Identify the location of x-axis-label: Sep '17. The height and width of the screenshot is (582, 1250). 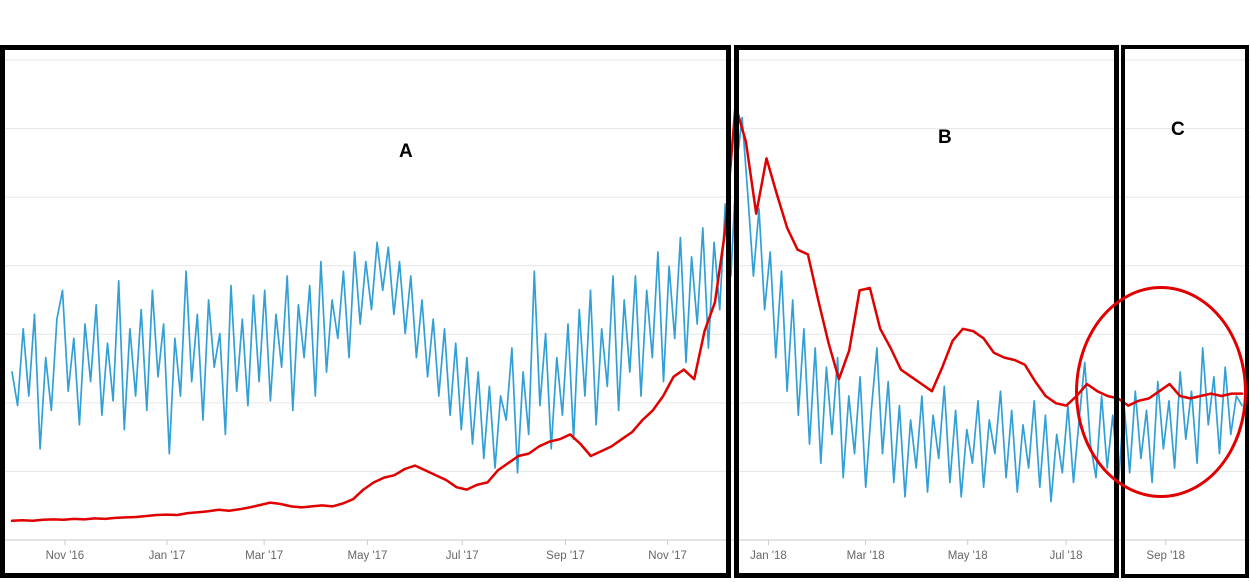
(565, 556).